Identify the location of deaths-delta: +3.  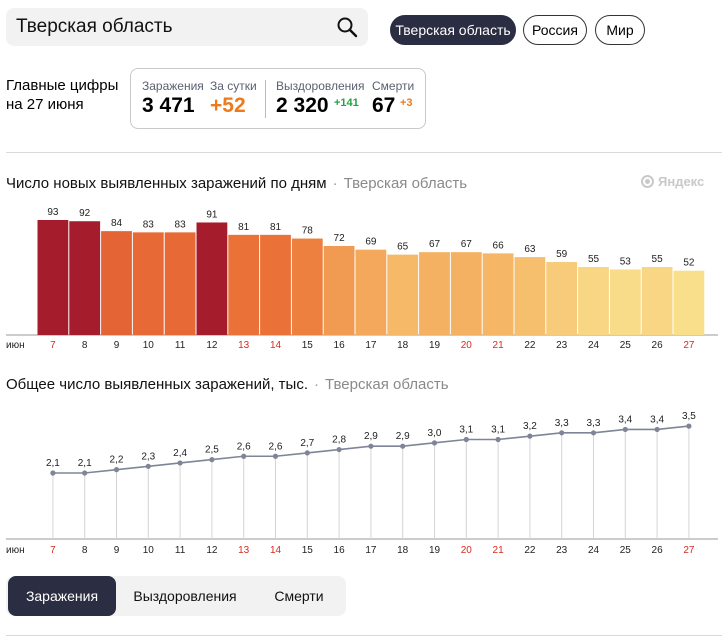
(406, 103).